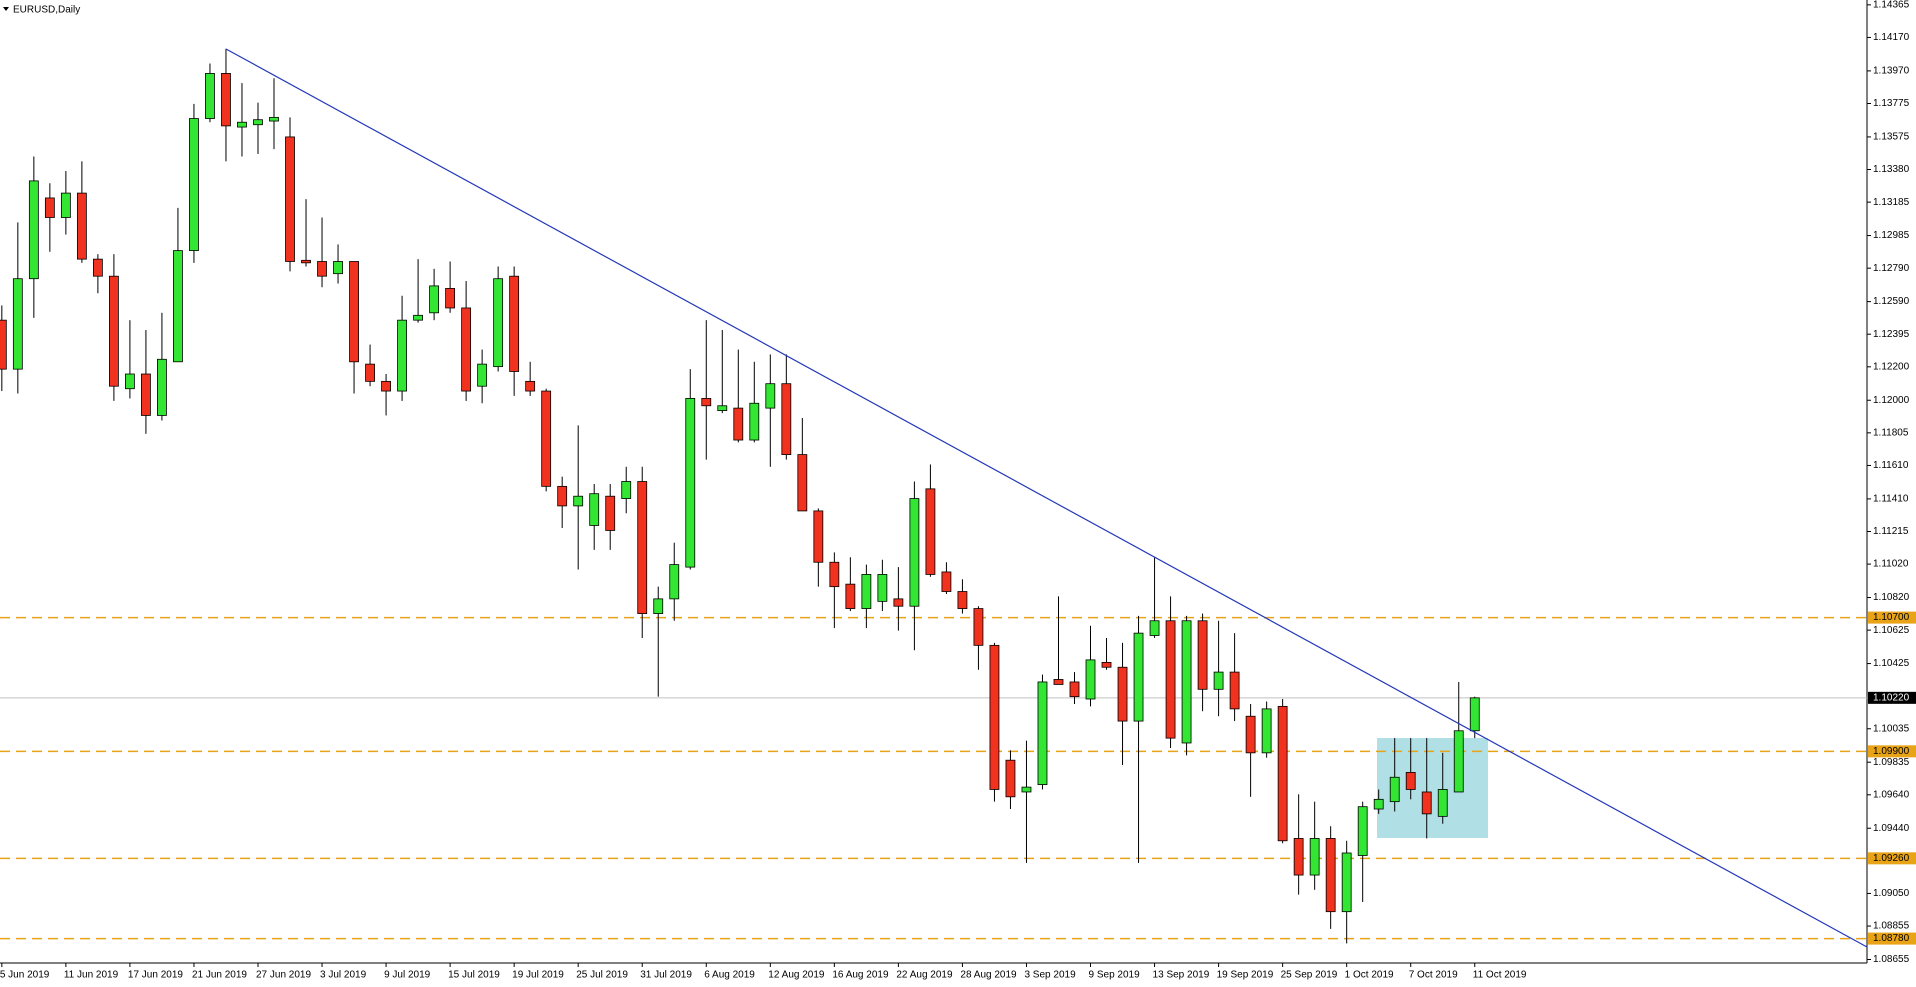 Image resolution: width=1916 pixels, height=987 pixels. What do you see at coordinates (283, 975) in the screenshot?
I see `x-tick-label: 27 Jun 2019` at bounding box center [283, 975].